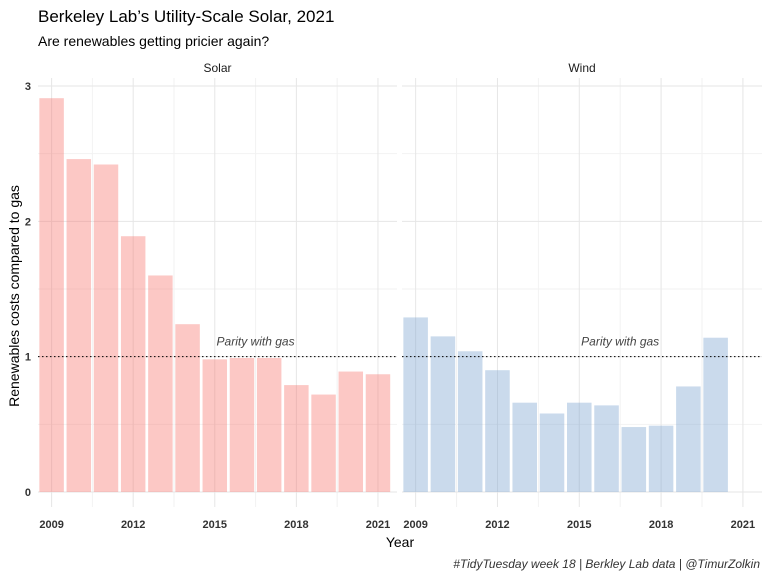 This screenshot has height=576, width=768. I want to click on bar-wind-2018, so click(661, 458).